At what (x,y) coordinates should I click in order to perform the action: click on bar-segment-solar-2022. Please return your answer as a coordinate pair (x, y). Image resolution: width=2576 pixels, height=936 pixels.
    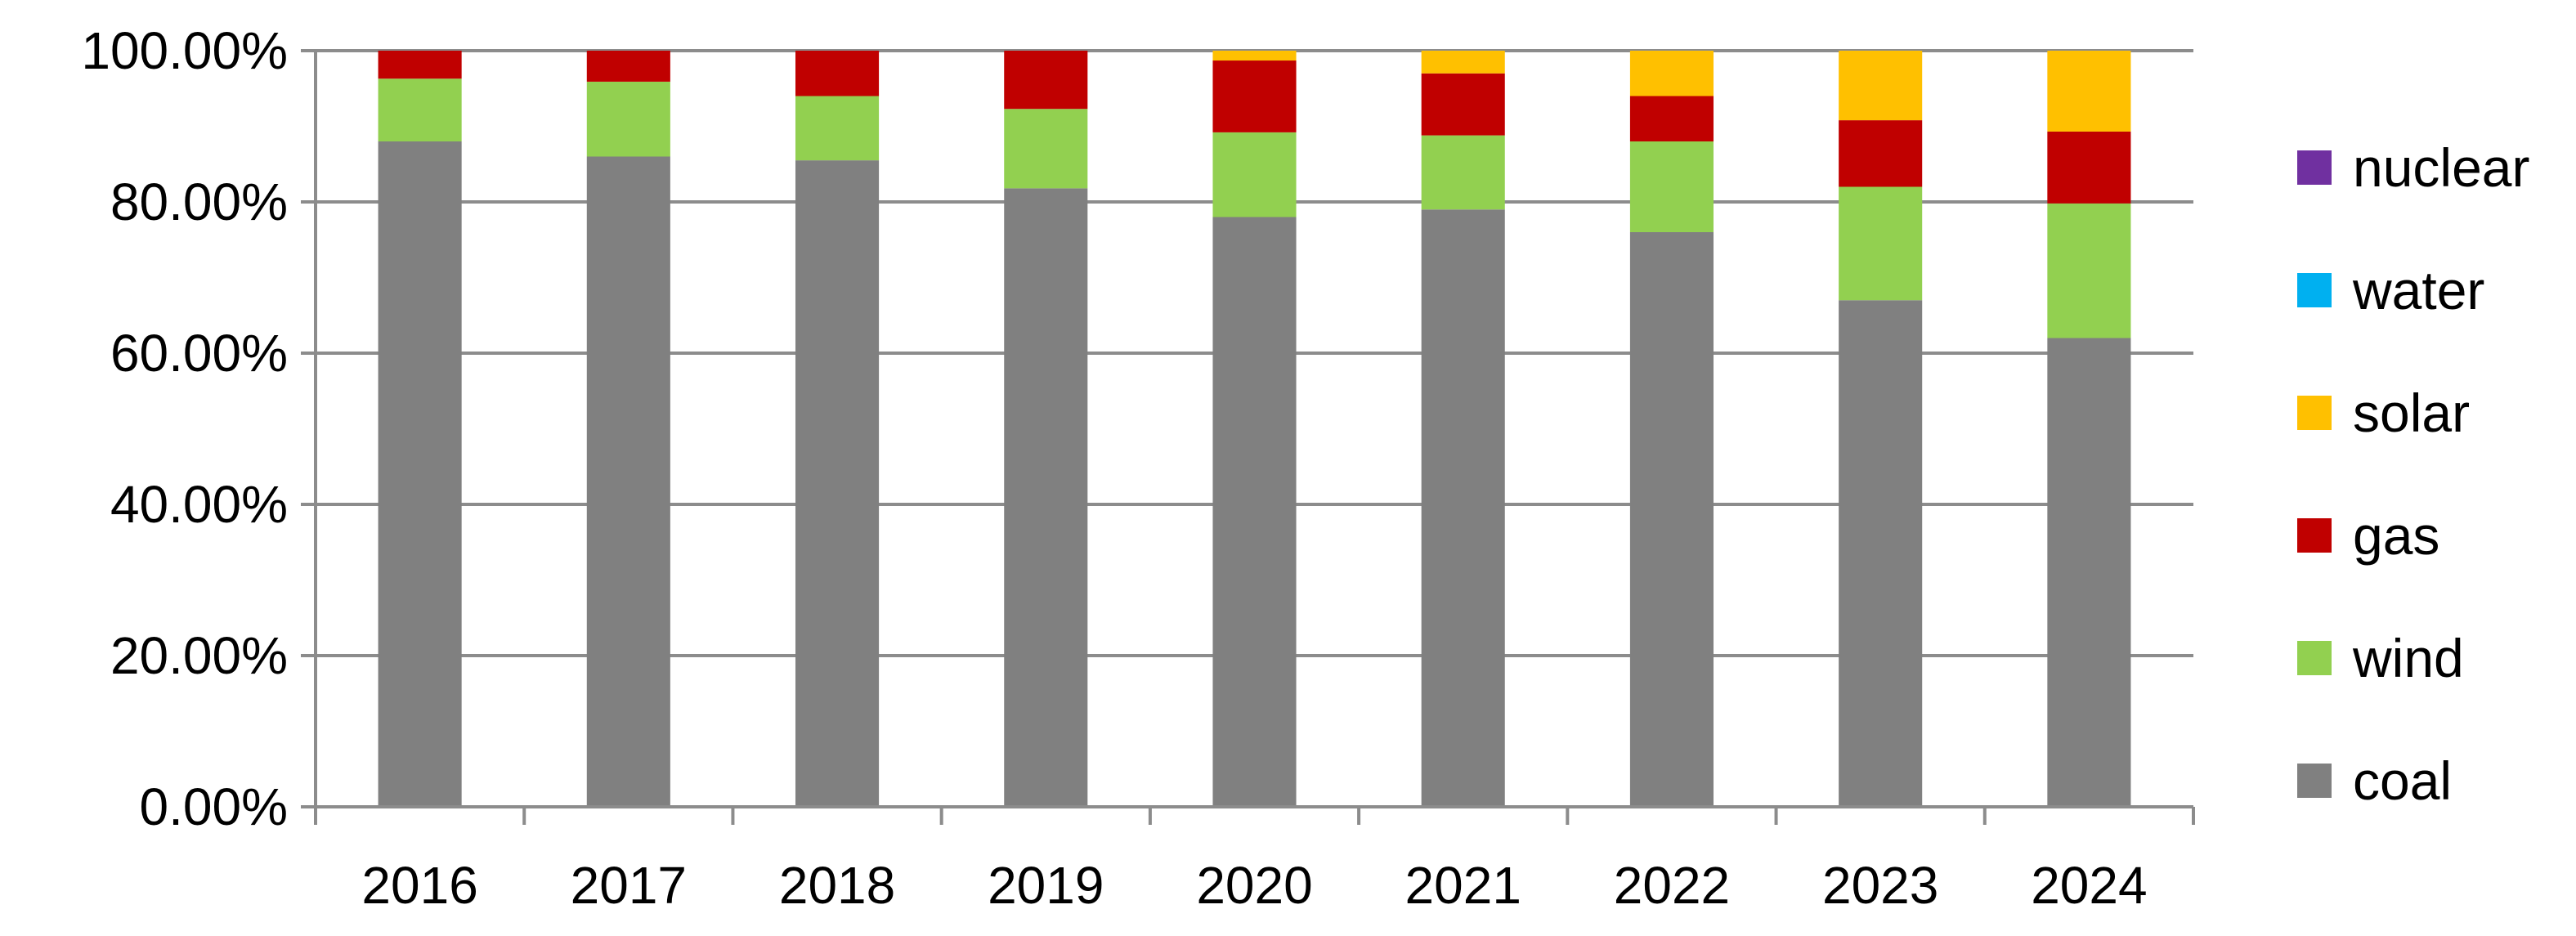
    Looking at the image, I should click on (1671, 73).